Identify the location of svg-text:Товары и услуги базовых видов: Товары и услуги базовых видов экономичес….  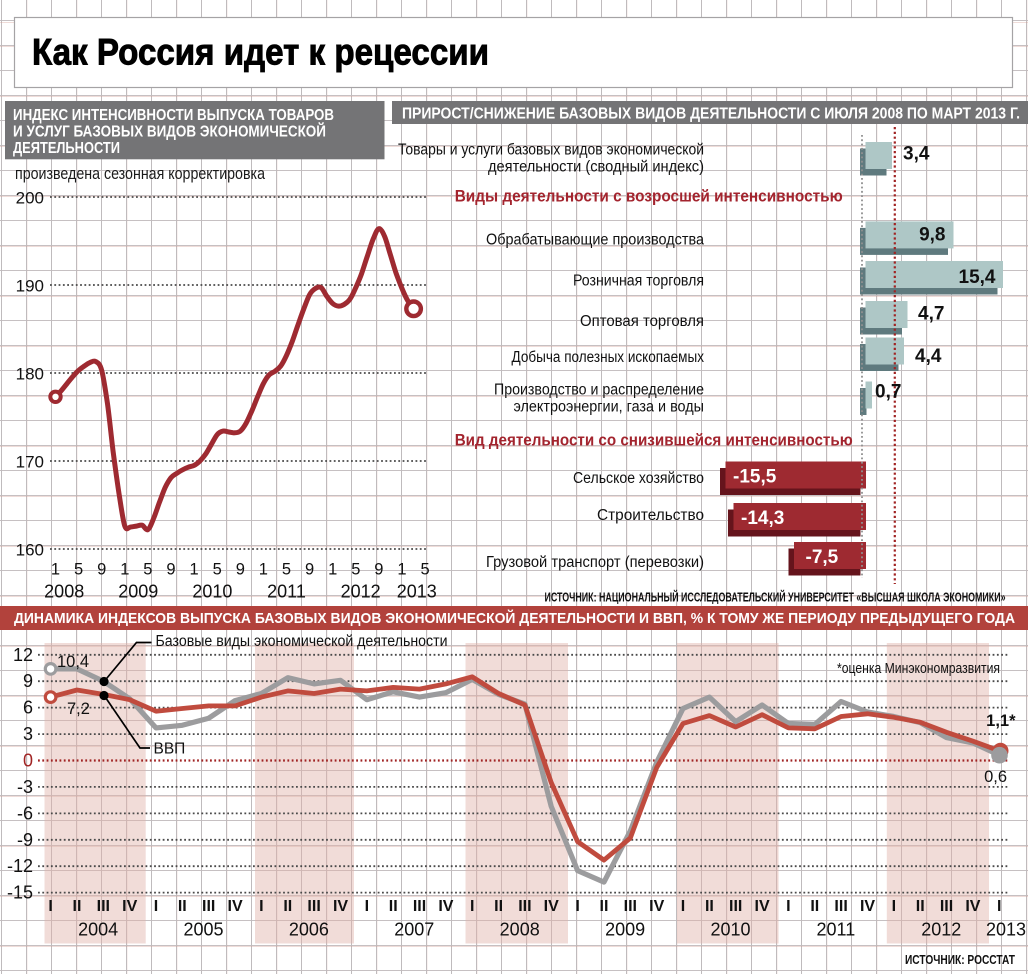
(551, 150).